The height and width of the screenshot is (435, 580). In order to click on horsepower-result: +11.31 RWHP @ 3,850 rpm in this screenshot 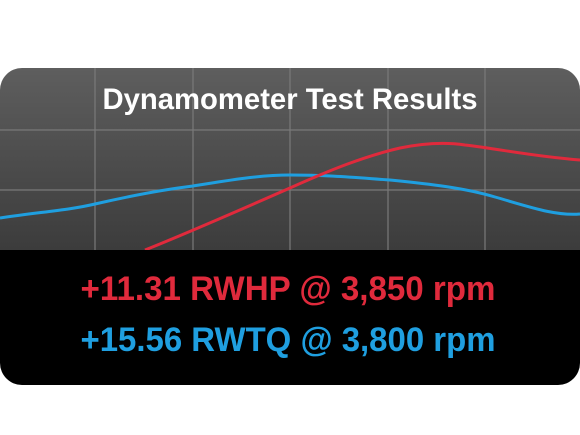, I will do `click(288, 289)`.